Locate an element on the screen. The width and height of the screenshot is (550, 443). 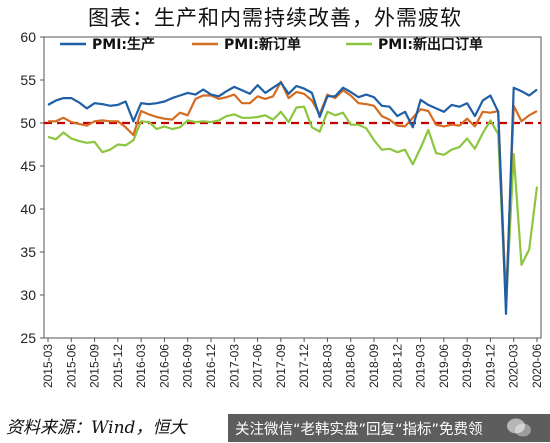
x-tick-label: 2017-12 is located at coordinates (304, 366).